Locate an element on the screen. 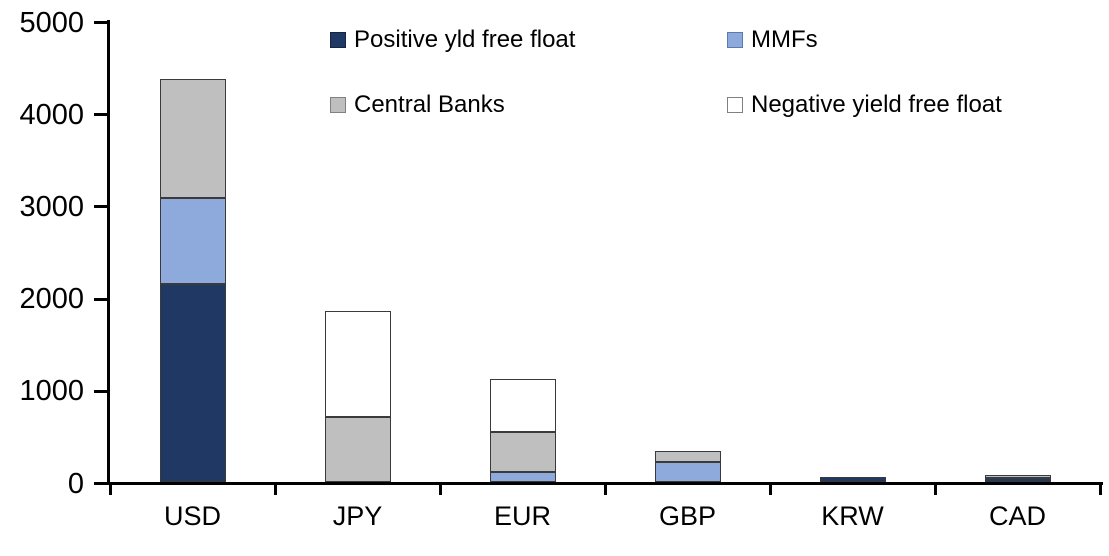 Image resolution: width=1109 pixels, height=556 pixels. legend-item-positive-yld-free-float: Positive yld free float is located at coordinates (452, 40).